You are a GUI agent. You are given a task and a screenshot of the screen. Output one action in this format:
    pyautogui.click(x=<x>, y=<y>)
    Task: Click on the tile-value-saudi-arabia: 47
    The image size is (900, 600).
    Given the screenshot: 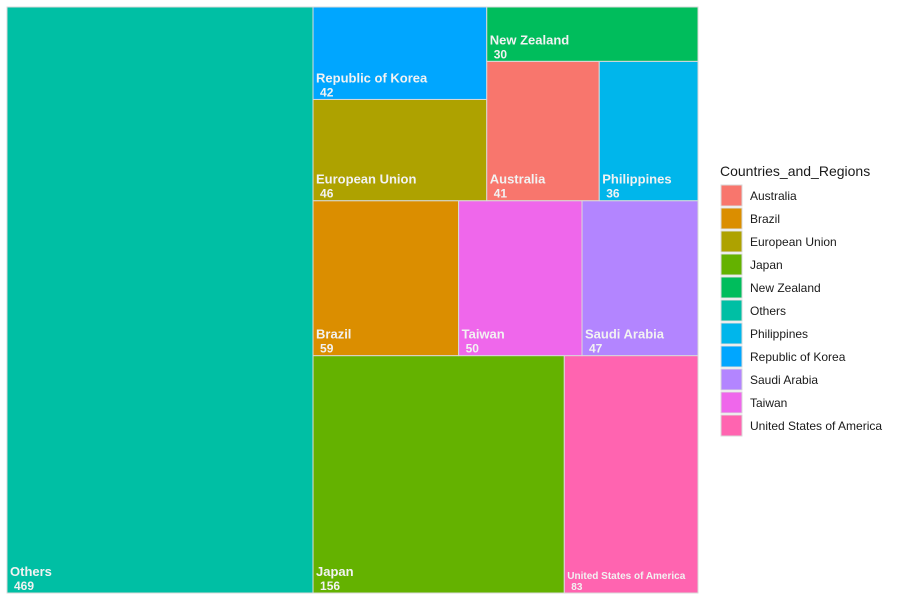 What is the action you would take?
    pyautogui.click(x=596, y=349)
    